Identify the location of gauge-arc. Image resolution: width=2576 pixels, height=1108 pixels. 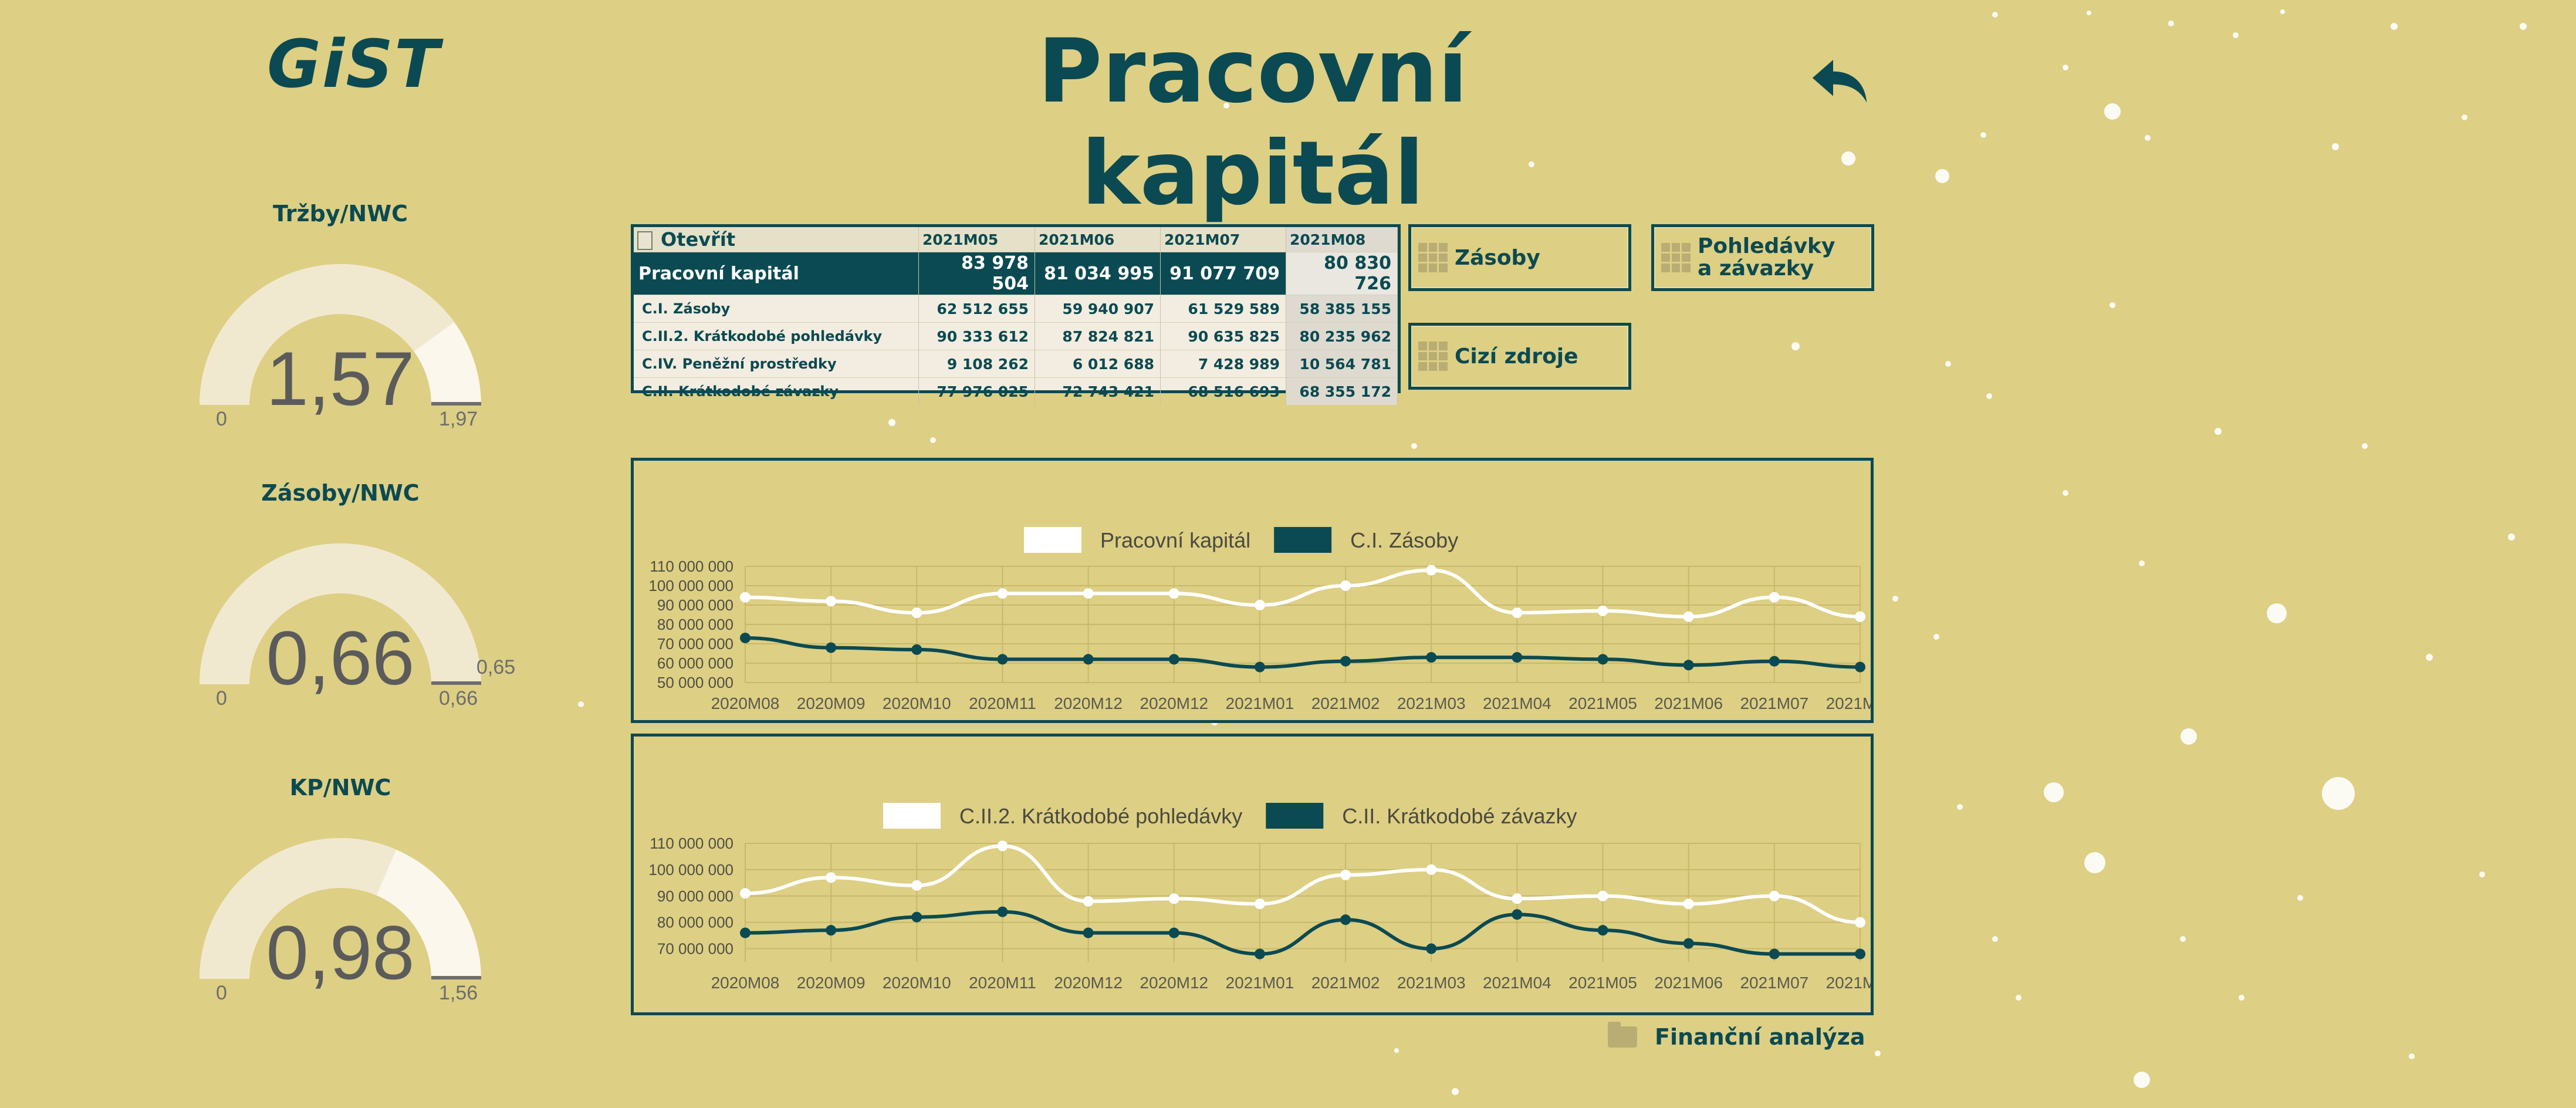
(340, 908).